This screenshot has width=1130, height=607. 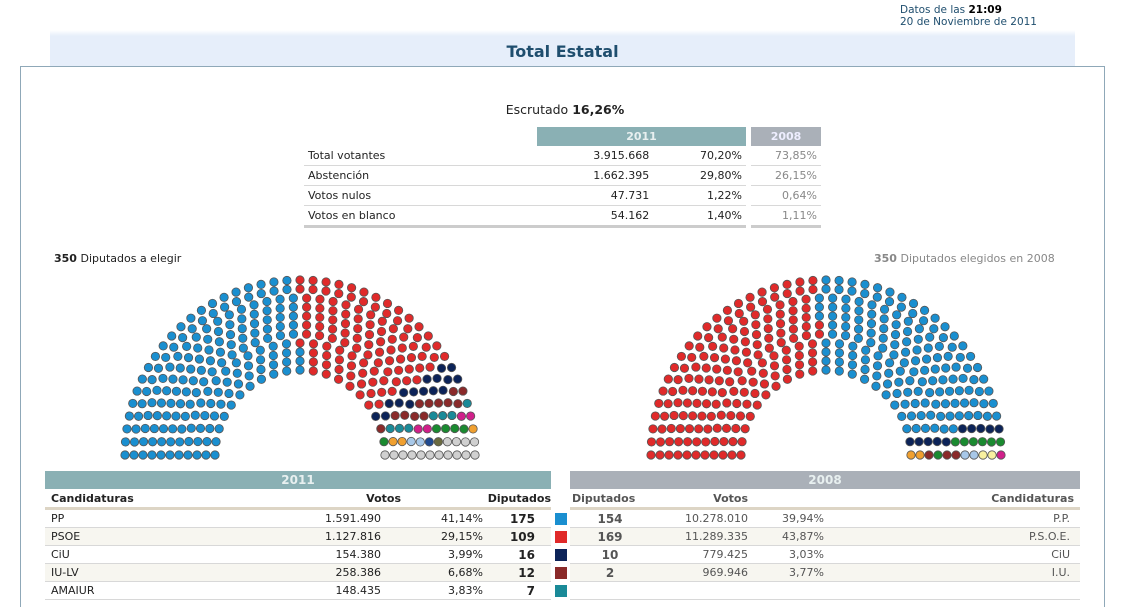 What do you see at coordinates (977, 258) in the screenshot?
I see `seats-text: Diputados elegidos en 2008` at bounding box center [977, 258].